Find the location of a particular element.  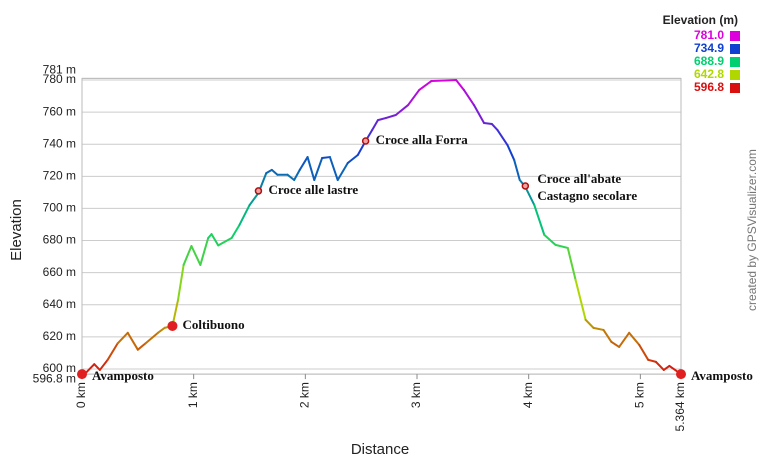

y-axis-label: Elevation is located at coordinates (16, 230).